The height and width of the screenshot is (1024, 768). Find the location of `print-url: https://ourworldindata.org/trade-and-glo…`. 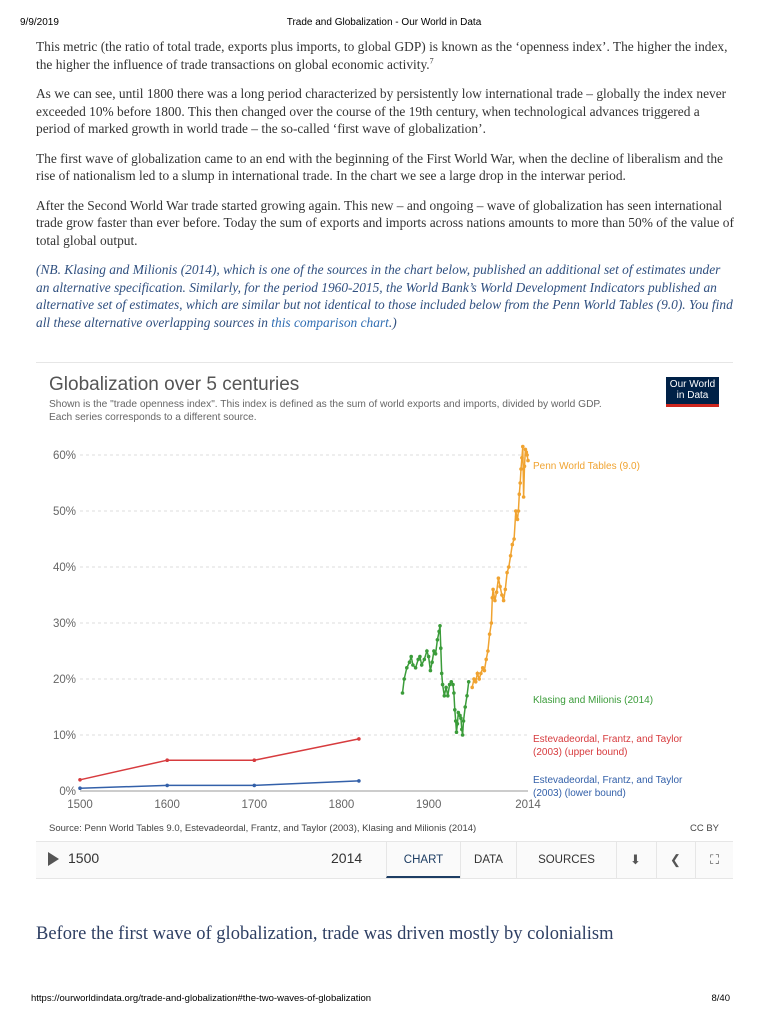

print-url: https://ourworldindata.org/trade-and-glo… is located at coordinates (201, 998).